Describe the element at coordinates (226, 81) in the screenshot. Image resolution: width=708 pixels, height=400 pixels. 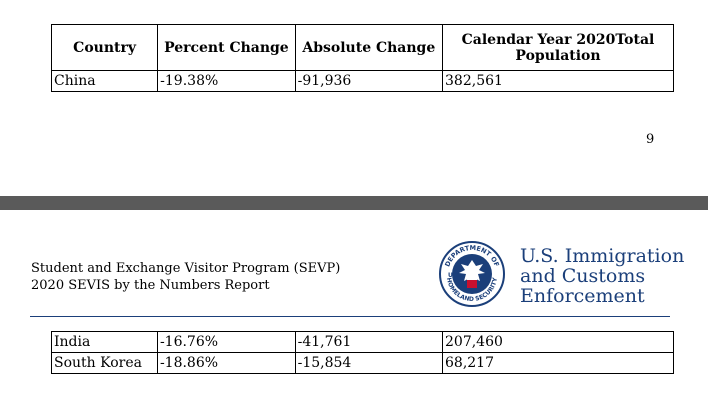
I see `cell-percent-change: -19.38%` at that location.